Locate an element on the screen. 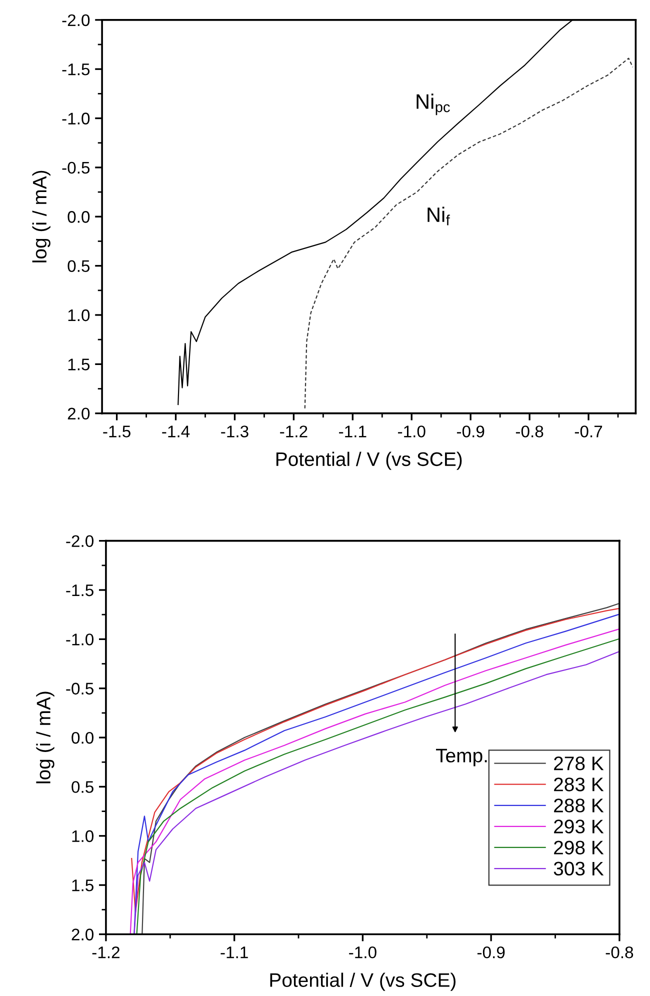 The width and height of the screenshot is (650, 996). legend-label: 298 K is located at coordinates (579, 847).